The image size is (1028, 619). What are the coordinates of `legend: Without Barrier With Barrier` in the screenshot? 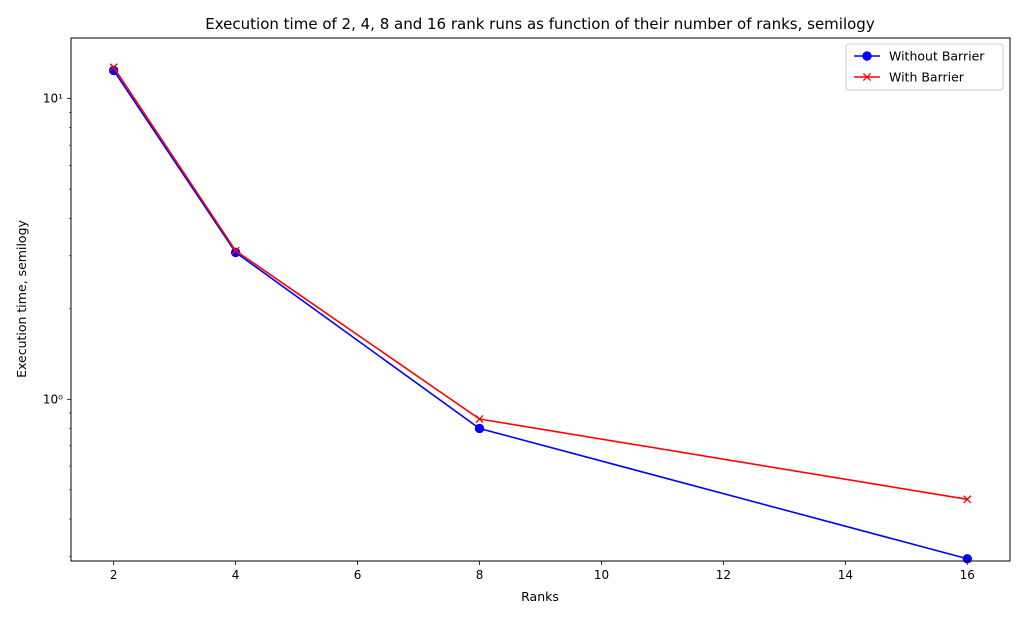 It's located at (924, 67).